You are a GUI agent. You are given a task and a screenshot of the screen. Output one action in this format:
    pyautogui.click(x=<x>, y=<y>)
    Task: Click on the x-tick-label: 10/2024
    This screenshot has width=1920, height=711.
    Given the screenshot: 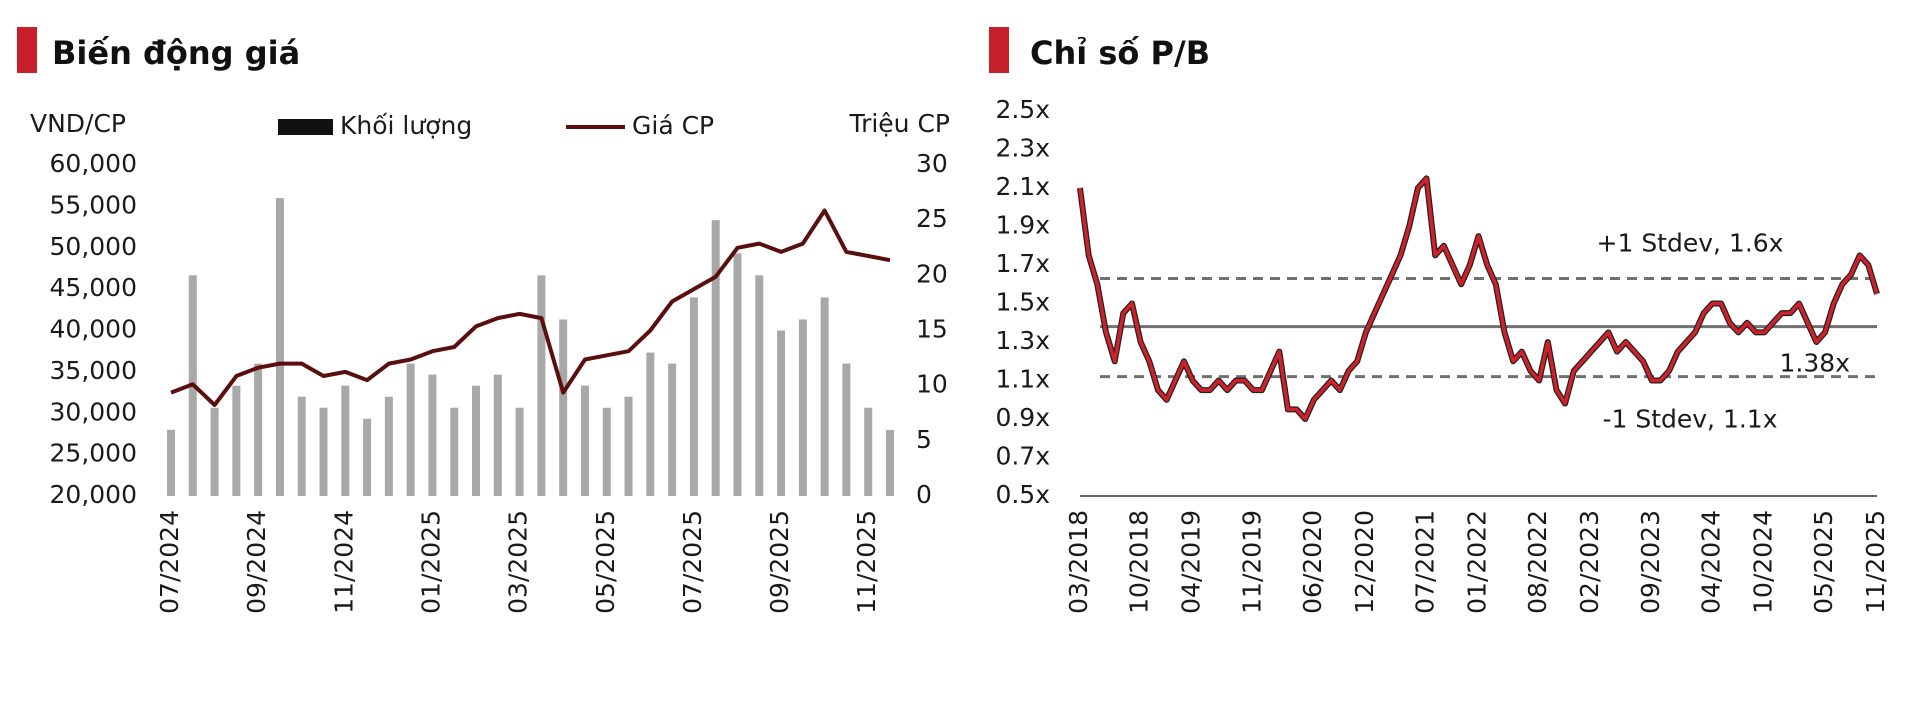 What is the action you would take?
    pyautogui.click(x=1762, y=562)
    